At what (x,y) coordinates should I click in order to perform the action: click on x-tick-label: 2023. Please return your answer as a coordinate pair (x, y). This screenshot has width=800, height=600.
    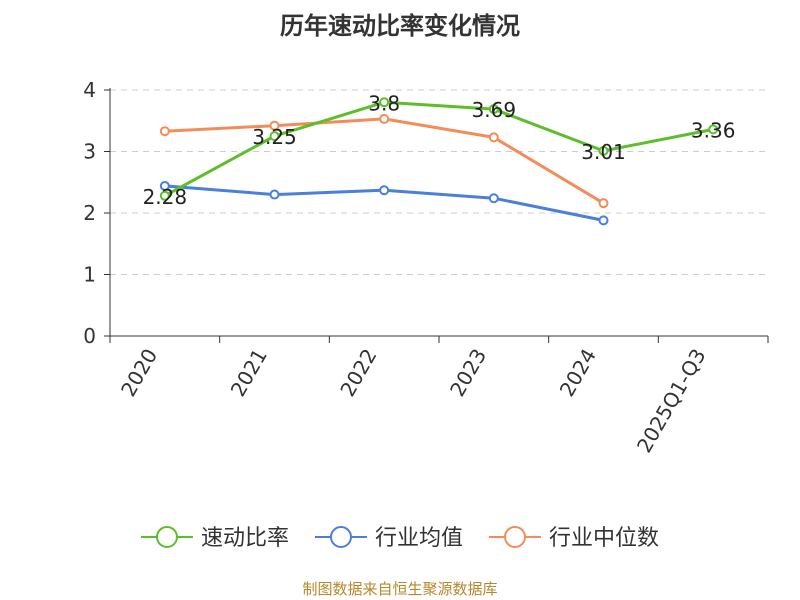
    Looking at the image, I should click on (468, 373).